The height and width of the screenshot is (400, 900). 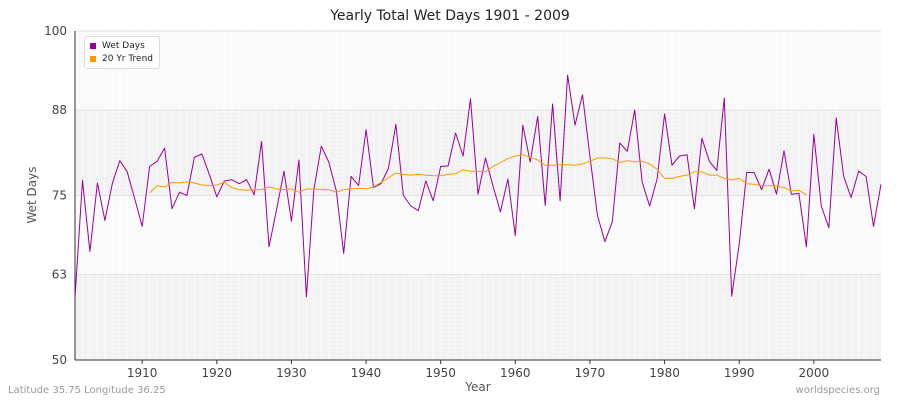 What do you see at coordinates (664, 373) in the screenshot?
I see `x-tick-label: 1980` at bounding box center [664, 373].